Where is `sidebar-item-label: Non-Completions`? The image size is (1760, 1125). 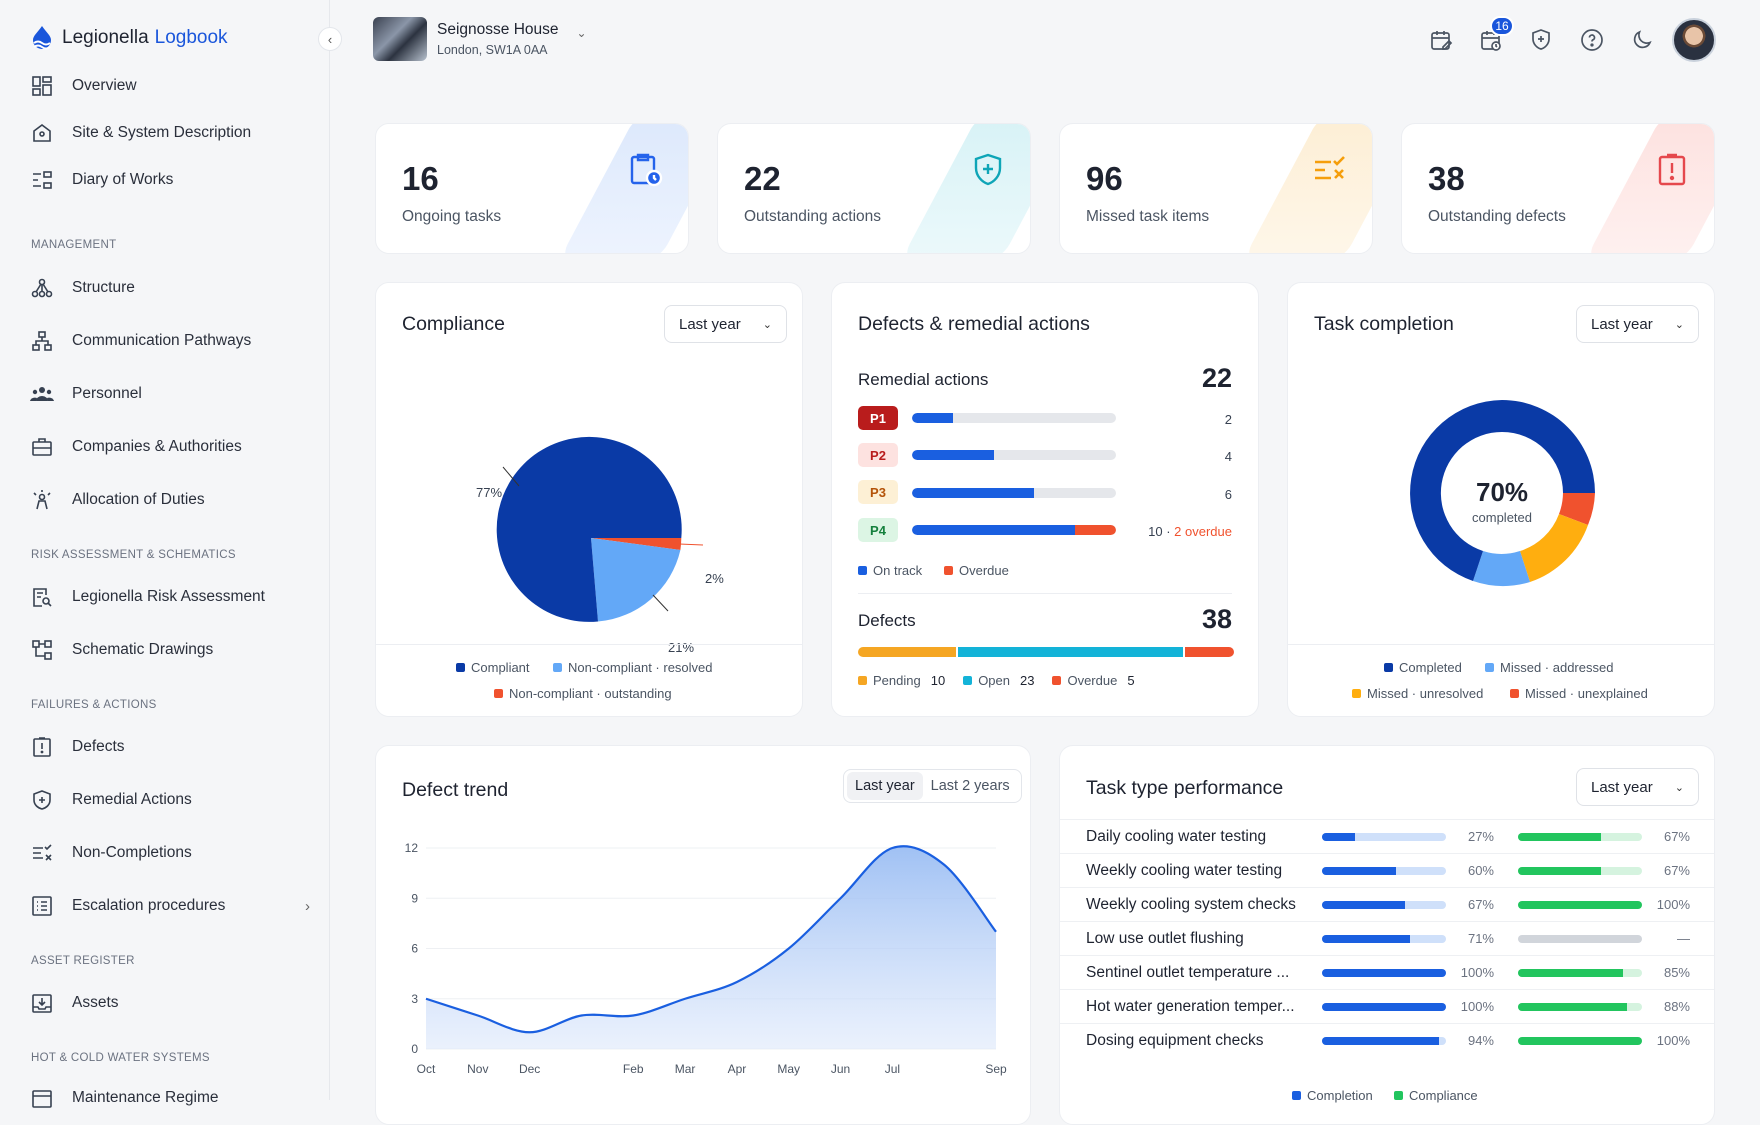
sidebar-item-label: Non-Completions is located at coordinates (132, 852).